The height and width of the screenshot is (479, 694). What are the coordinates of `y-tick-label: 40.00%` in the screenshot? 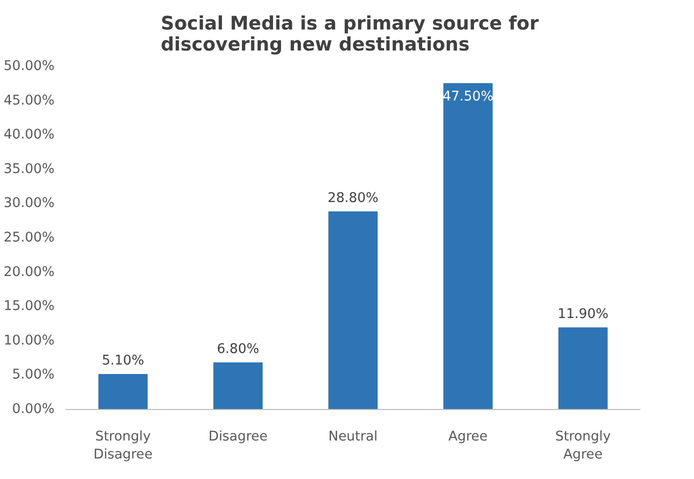 It's located at (29, 135).